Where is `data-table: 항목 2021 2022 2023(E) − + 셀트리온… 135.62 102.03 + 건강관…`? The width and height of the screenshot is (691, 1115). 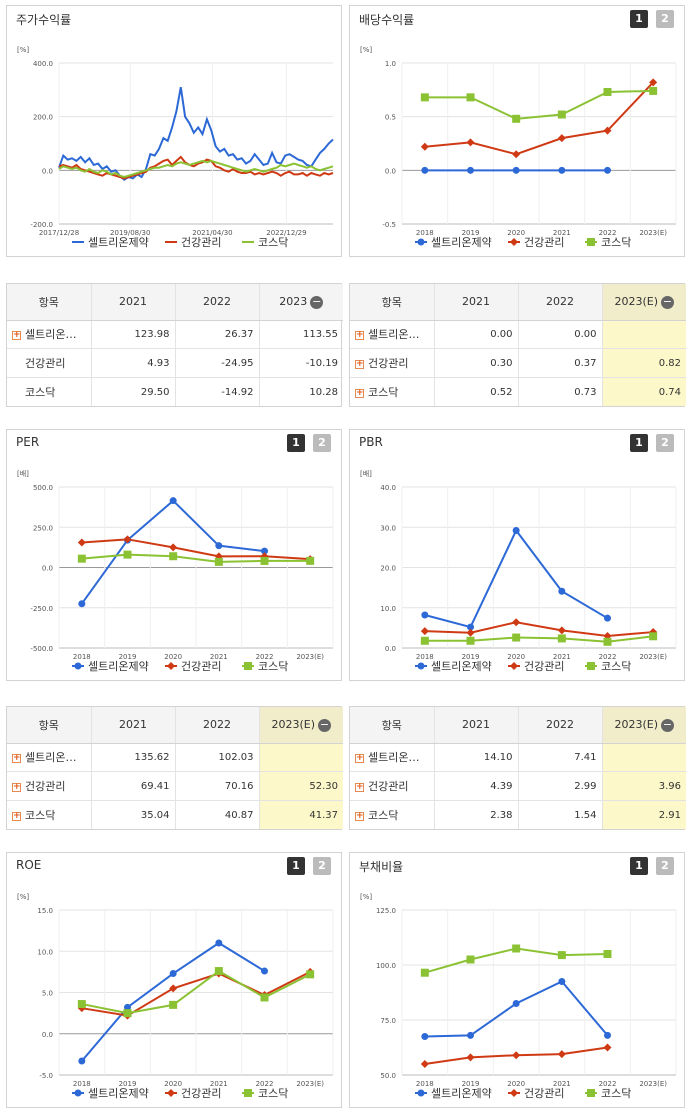
data-table: 항목 2021 2022 2023(E) − + 셀트리온… 135.62 102.03 + 건강관… is located at coordinates (175, 768).